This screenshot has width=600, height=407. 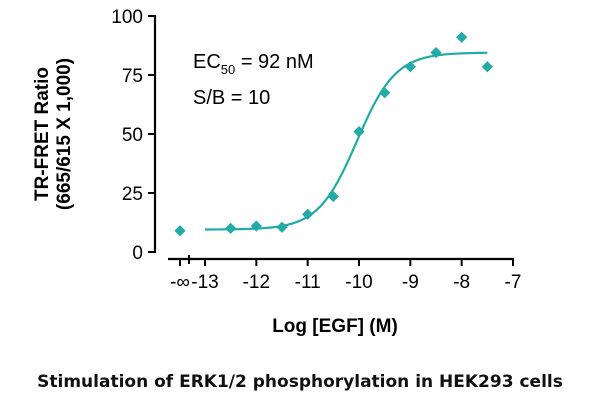 I want to click on y-tick-label: 50, so click(x=132, y=135).